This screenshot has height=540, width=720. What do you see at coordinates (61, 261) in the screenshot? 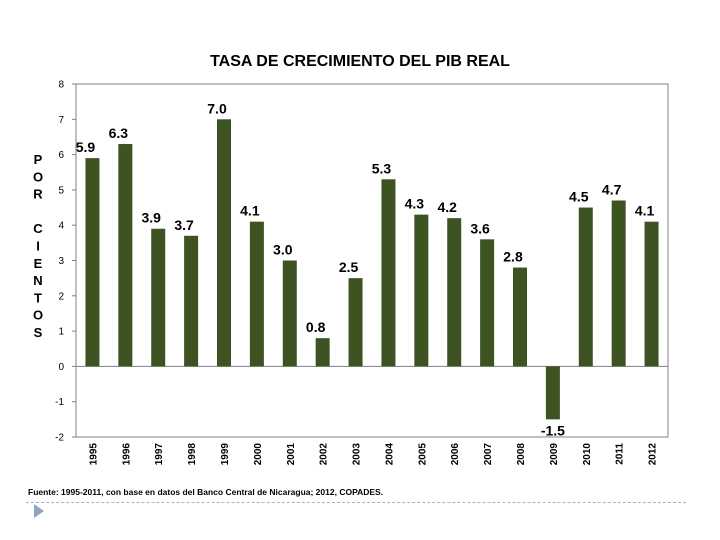
I see `y-tick-label: 3` at bounding box center [61, 261].